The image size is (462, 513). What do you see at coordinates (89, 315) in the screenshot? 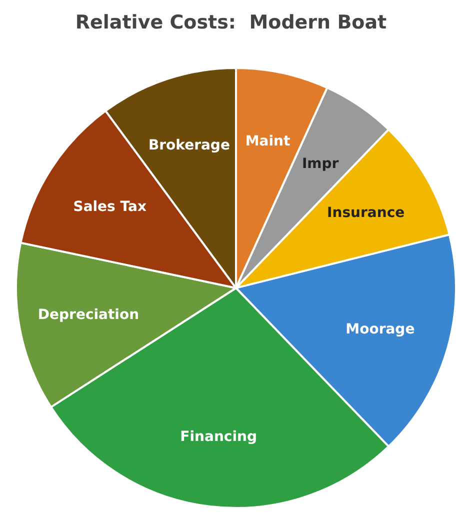
I see `slice-label: Depreciation` at bounding box center [89, 315].